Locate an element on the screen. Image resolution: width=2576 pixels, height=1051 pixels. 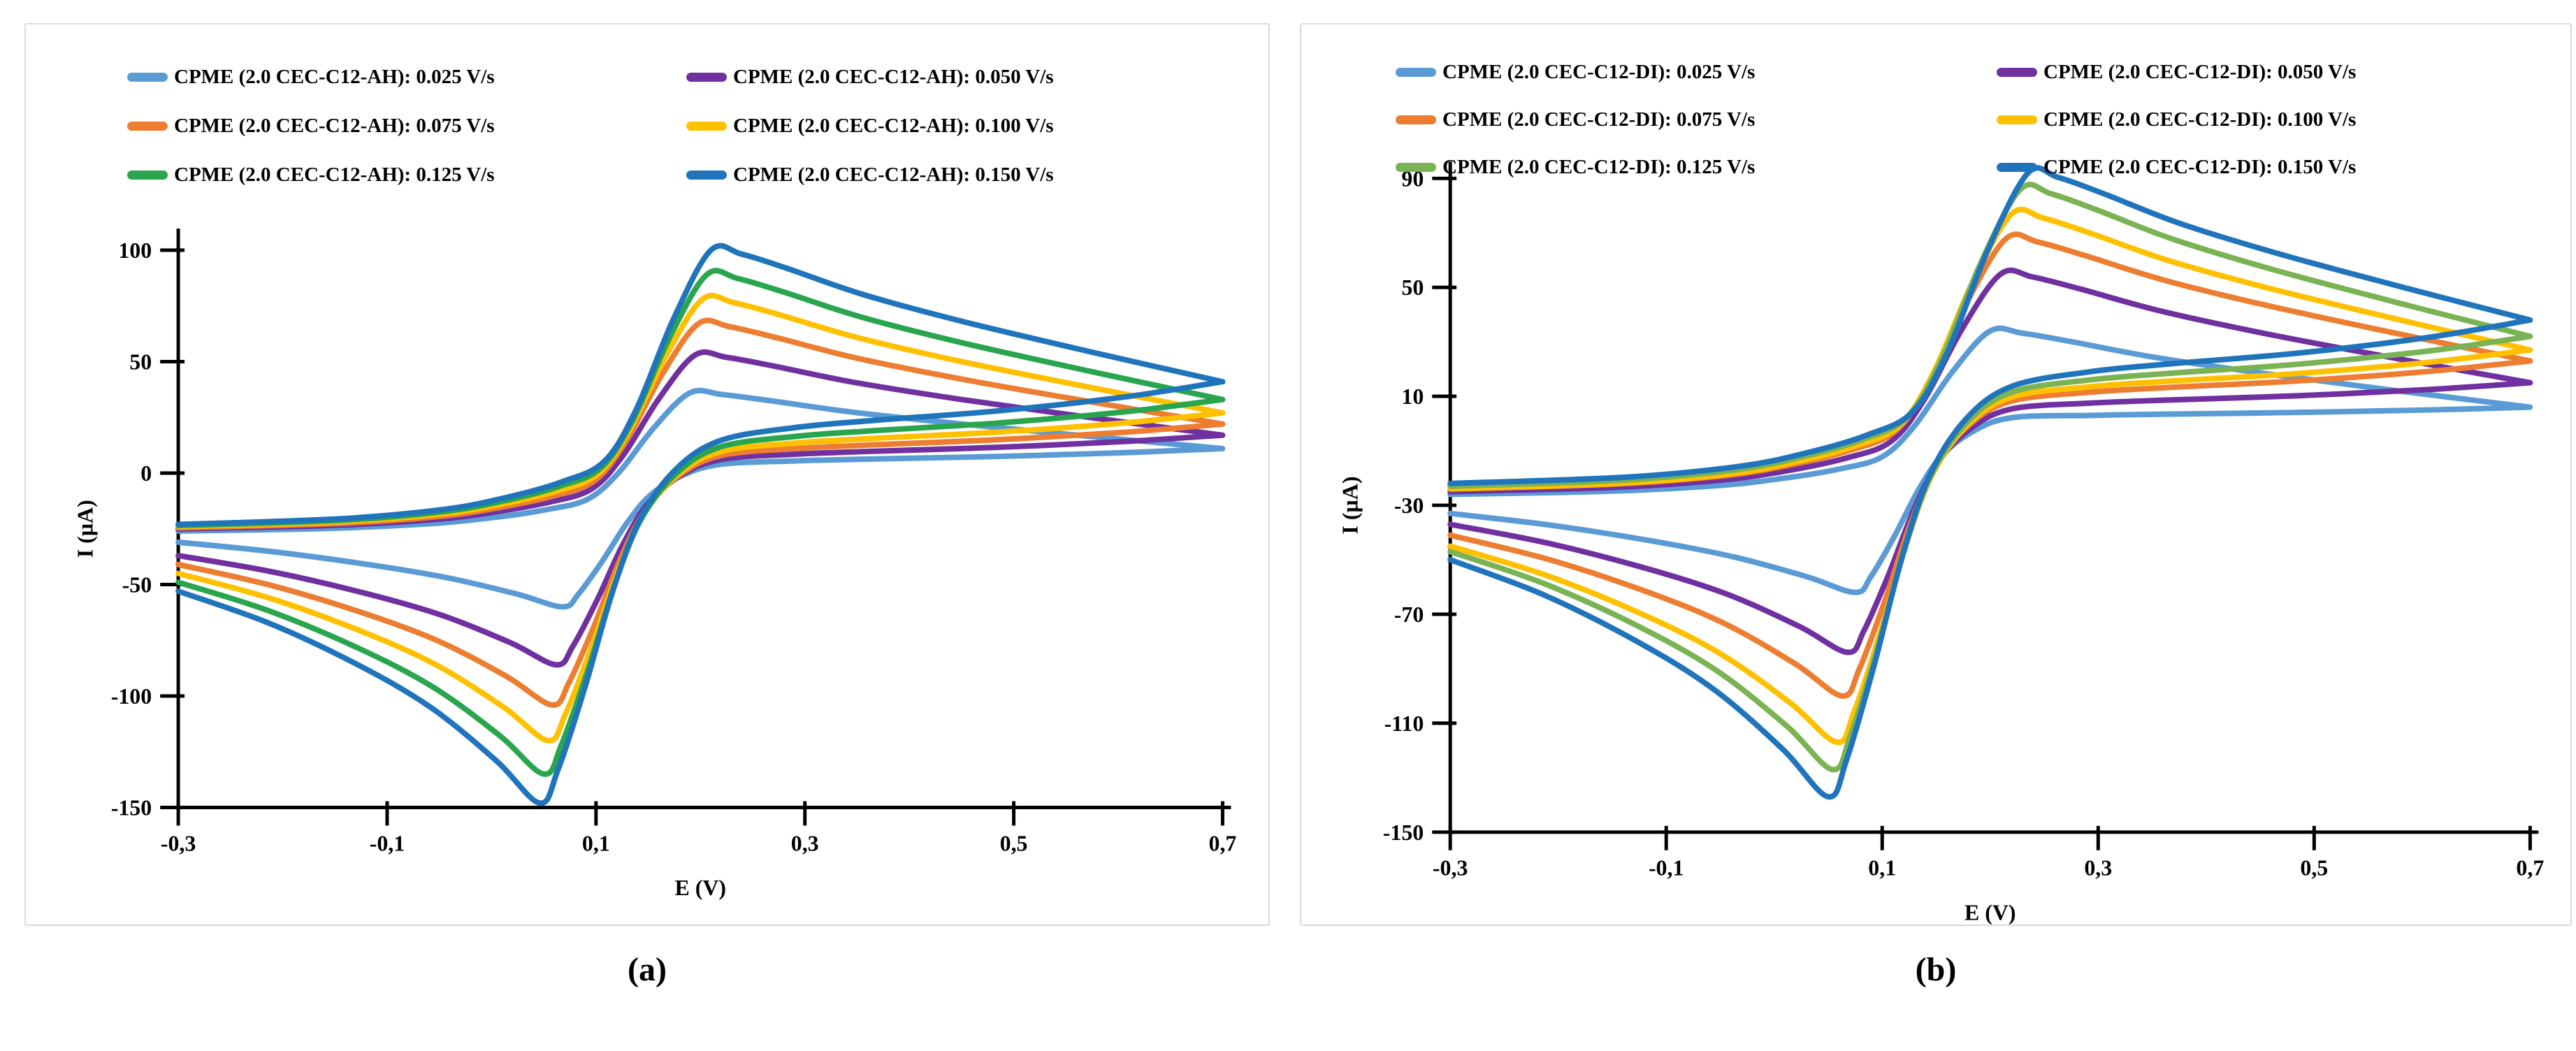
y-tick-label: 0 is located at coordinates (146, 473).